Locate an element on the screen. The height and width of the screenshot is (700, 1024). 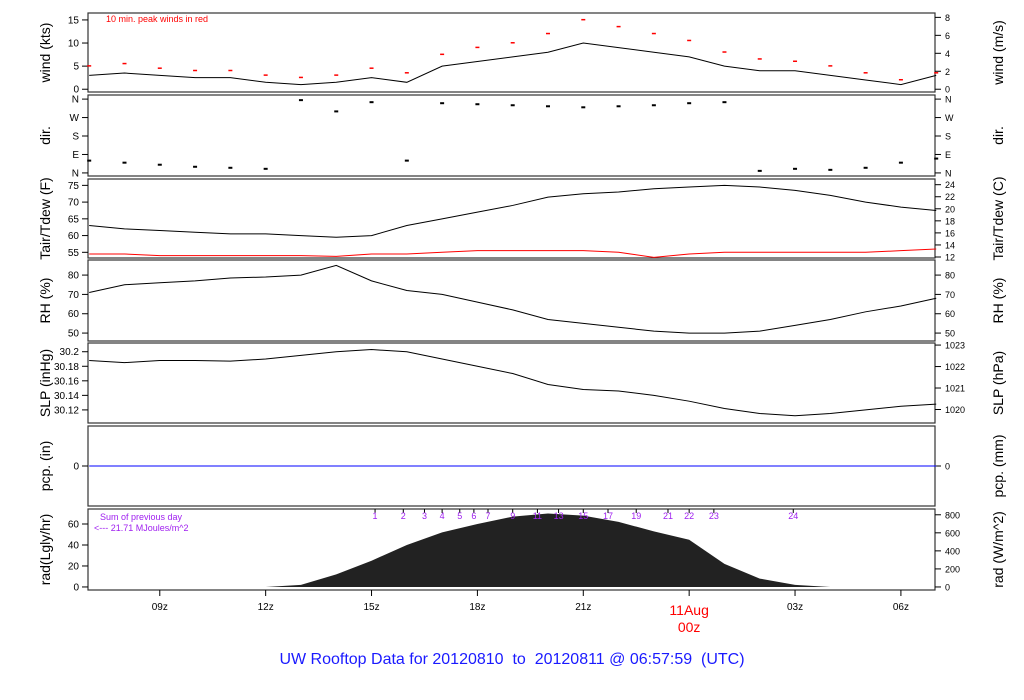
radiation-area is located at coordinates (513, 550).